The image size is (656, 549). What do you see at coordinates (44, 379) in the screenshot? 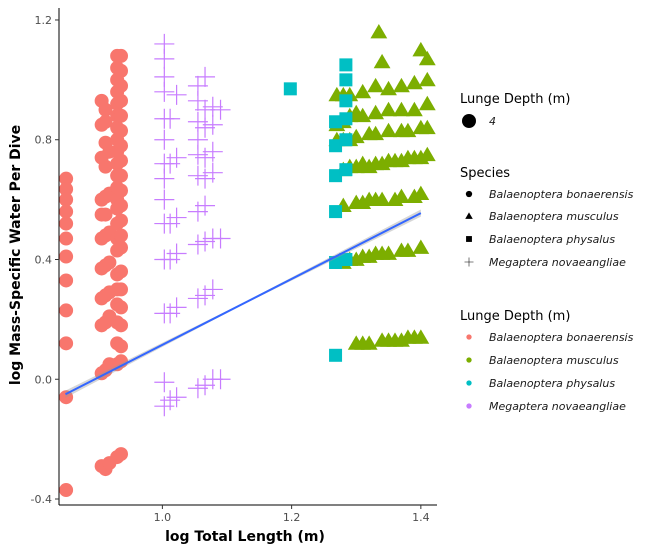
I see `y-tick-label: 0.0` at bounding box center [44, 379].